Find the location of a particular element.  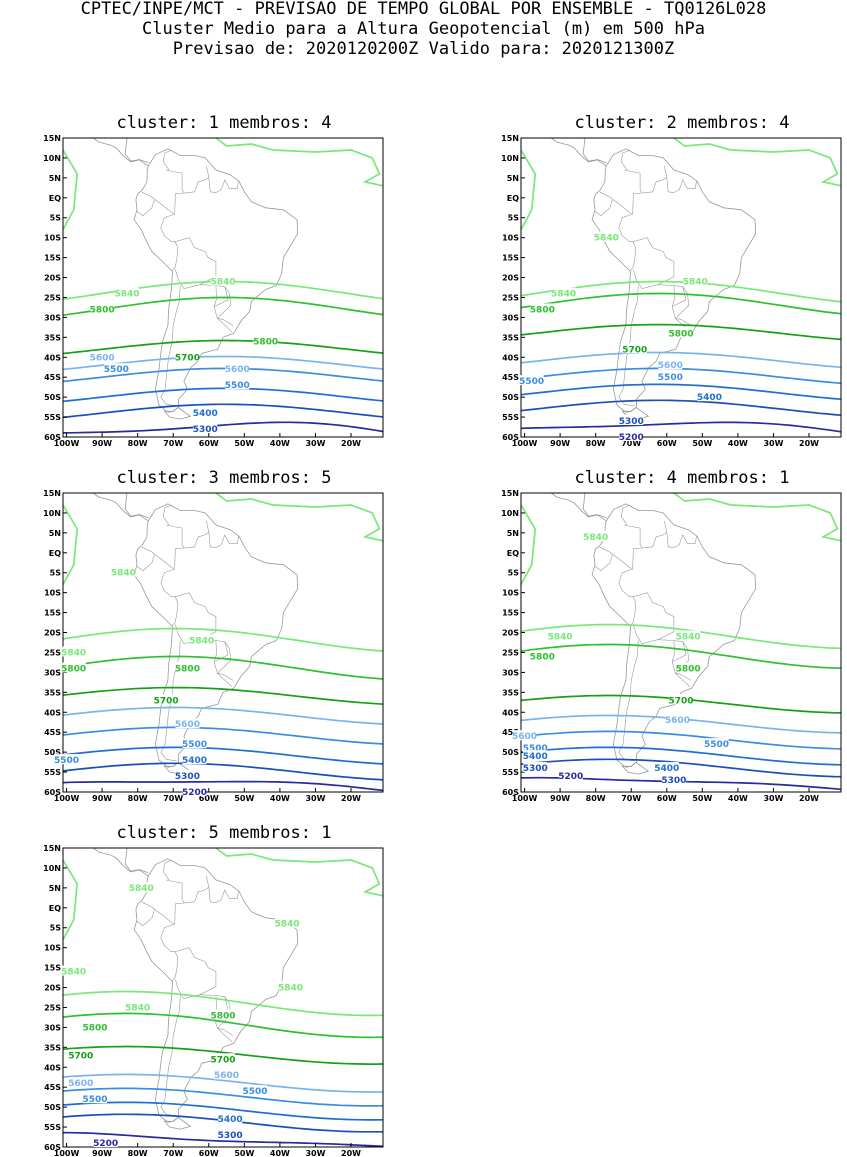

lon-tick-label: 50W is located at coordinates (702, 798).